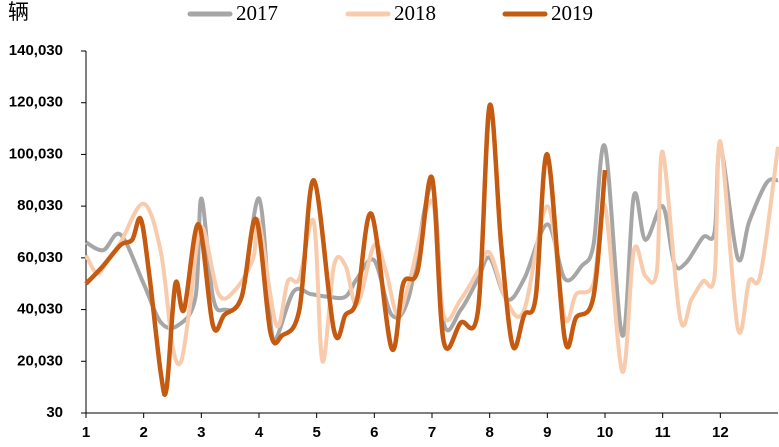 The height and width of the screenshot is (447, 779). What do you see at coordinates (374, 432) in the screenshot?
I see `x-tick-label: 6` at bounding box center [374, 432].